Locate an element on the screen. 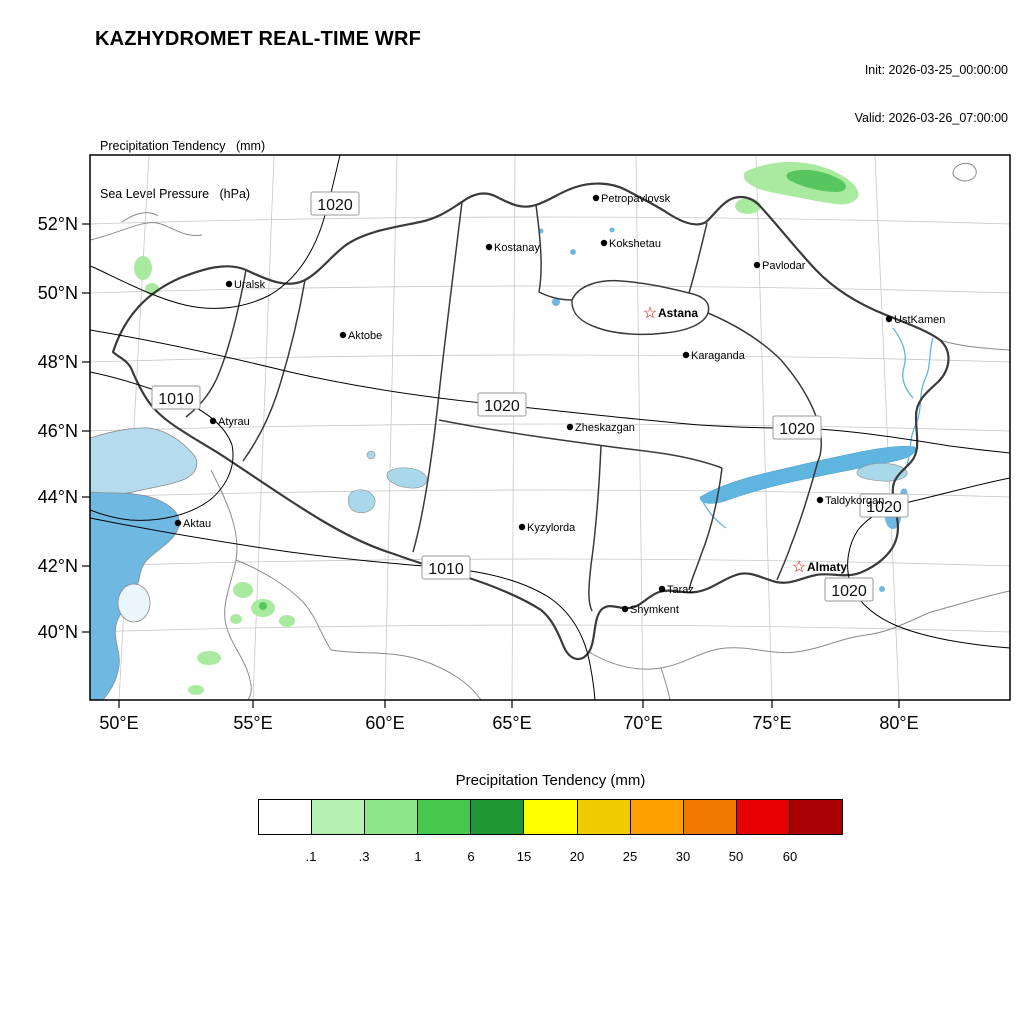  svg-text: 42°N is located at coordinates (58, 566).